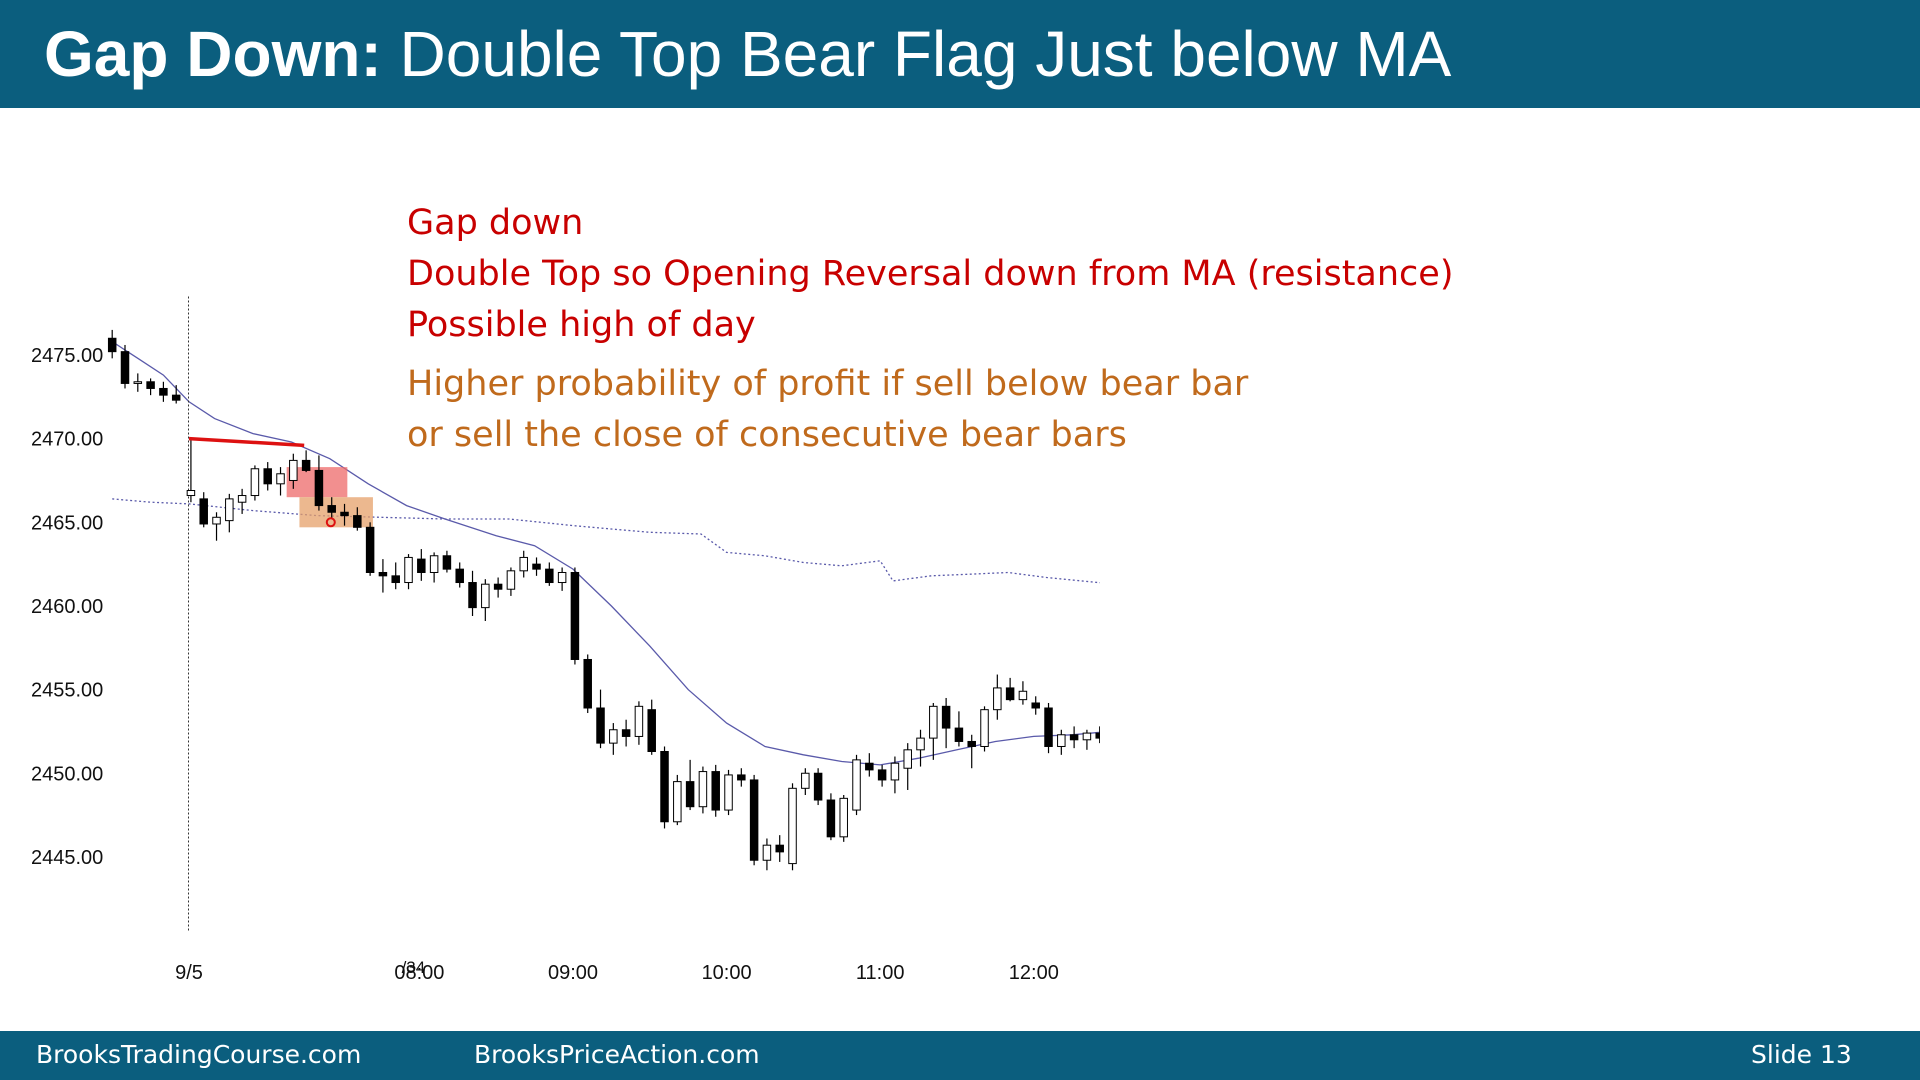 Image resolution: width=1920 pixels, height=1080 pixels. I want to click on x-tick-label: 08:00, so click(419, 973).